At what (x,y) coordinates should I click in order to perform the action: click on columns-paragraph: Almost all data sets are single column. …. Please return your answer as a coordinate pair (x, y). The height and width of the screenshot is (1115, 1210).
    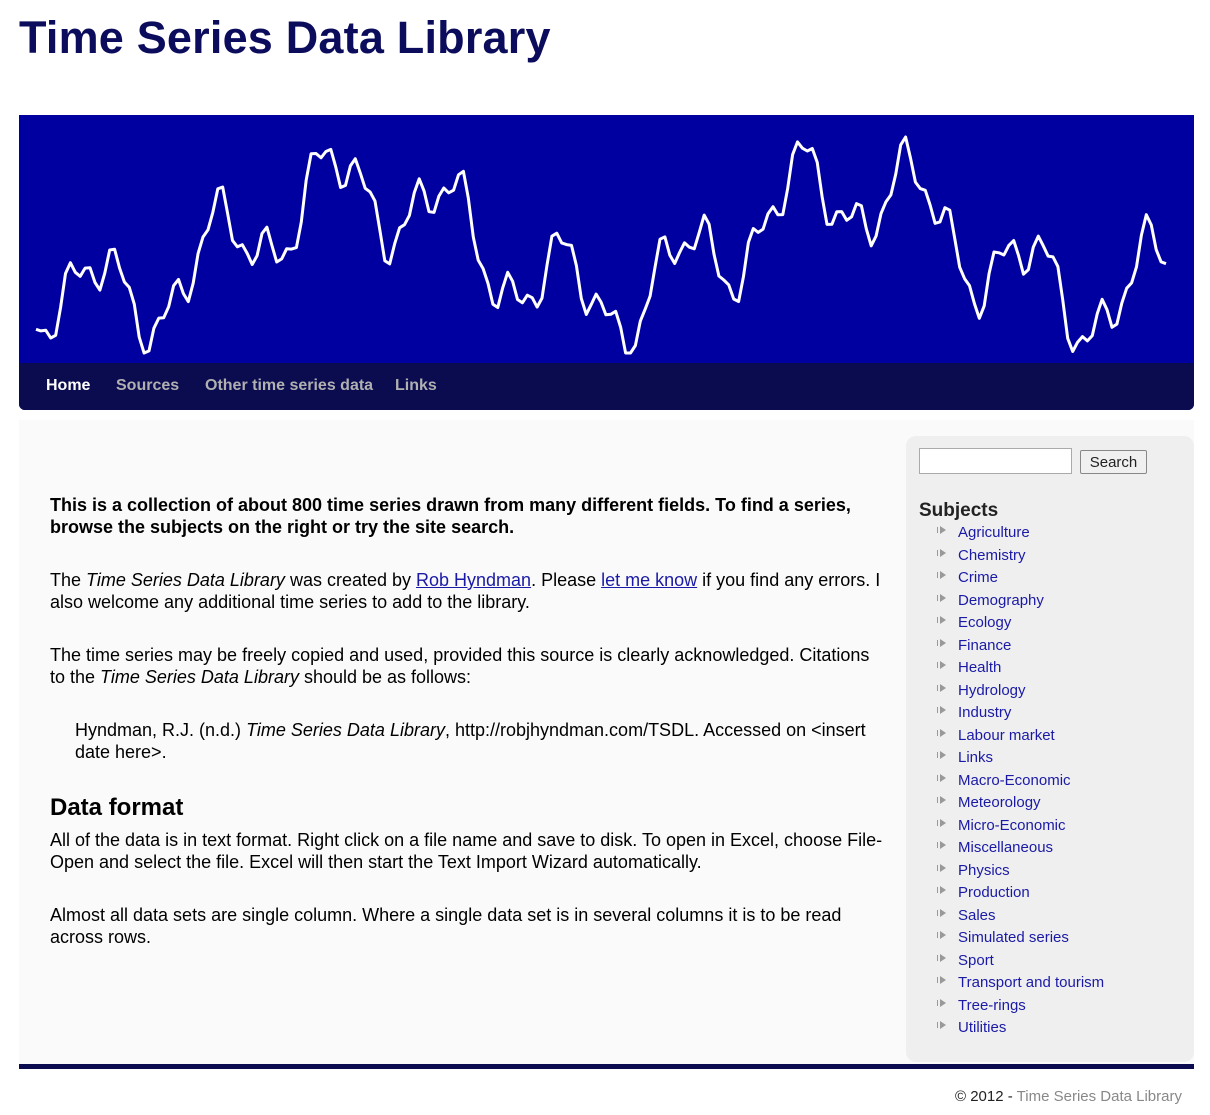
    Looking at the image, I should click on (446, 926).